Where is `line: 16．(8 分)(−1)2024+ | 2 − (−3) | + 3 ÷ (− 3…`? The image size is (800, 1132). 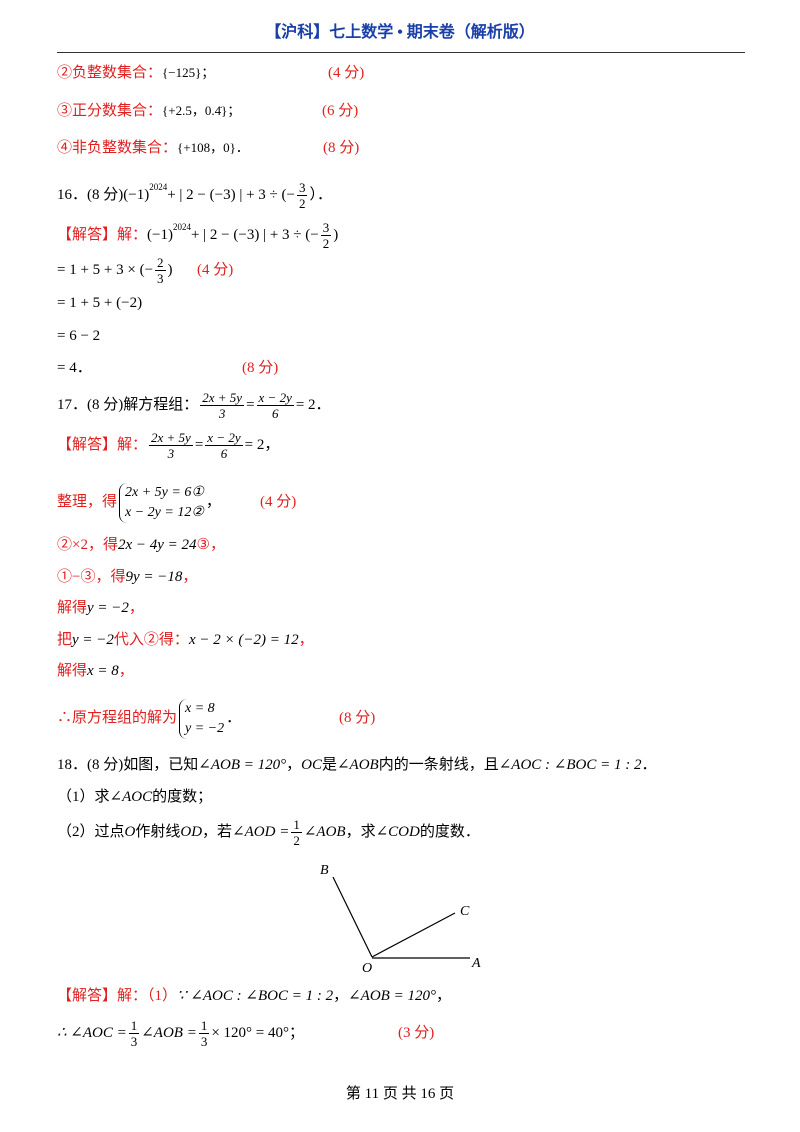
line: 16．(8 分)(−1)2024+ | 2 − (−3) | + 3 ÷ (− 3… is located at coordinates (402, 191).